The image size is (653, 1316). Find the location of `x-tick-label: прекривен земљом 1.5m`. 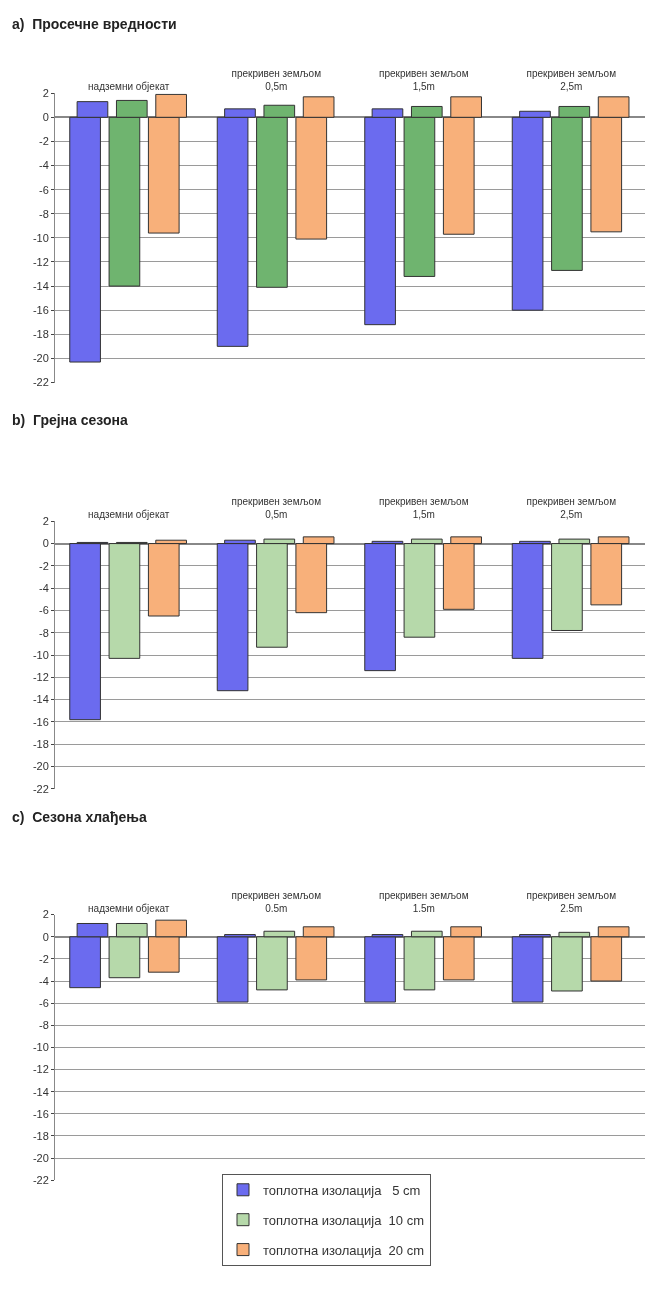

x-tick-label: прекривен земљом 1.5m is located at coordinates (423, 901).